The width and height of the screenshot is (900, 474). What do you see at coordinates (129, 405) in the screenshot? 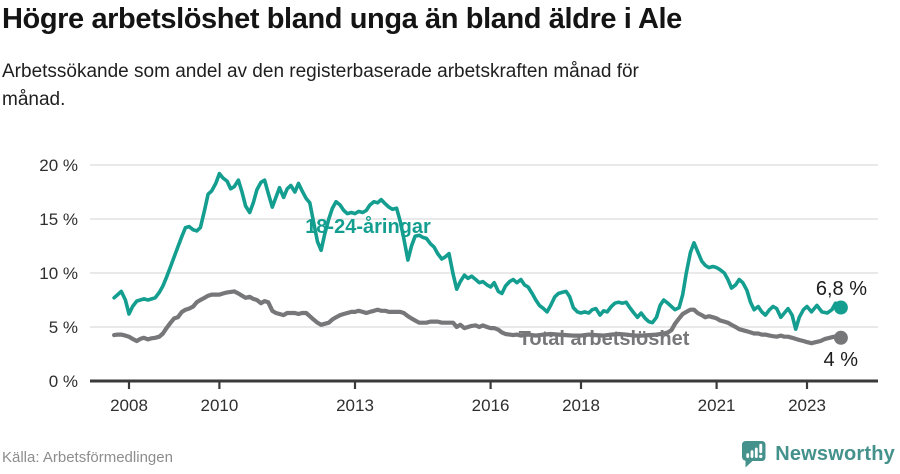
I see `x-tick-label-2008: 2008` at bounding box center [129, 405].